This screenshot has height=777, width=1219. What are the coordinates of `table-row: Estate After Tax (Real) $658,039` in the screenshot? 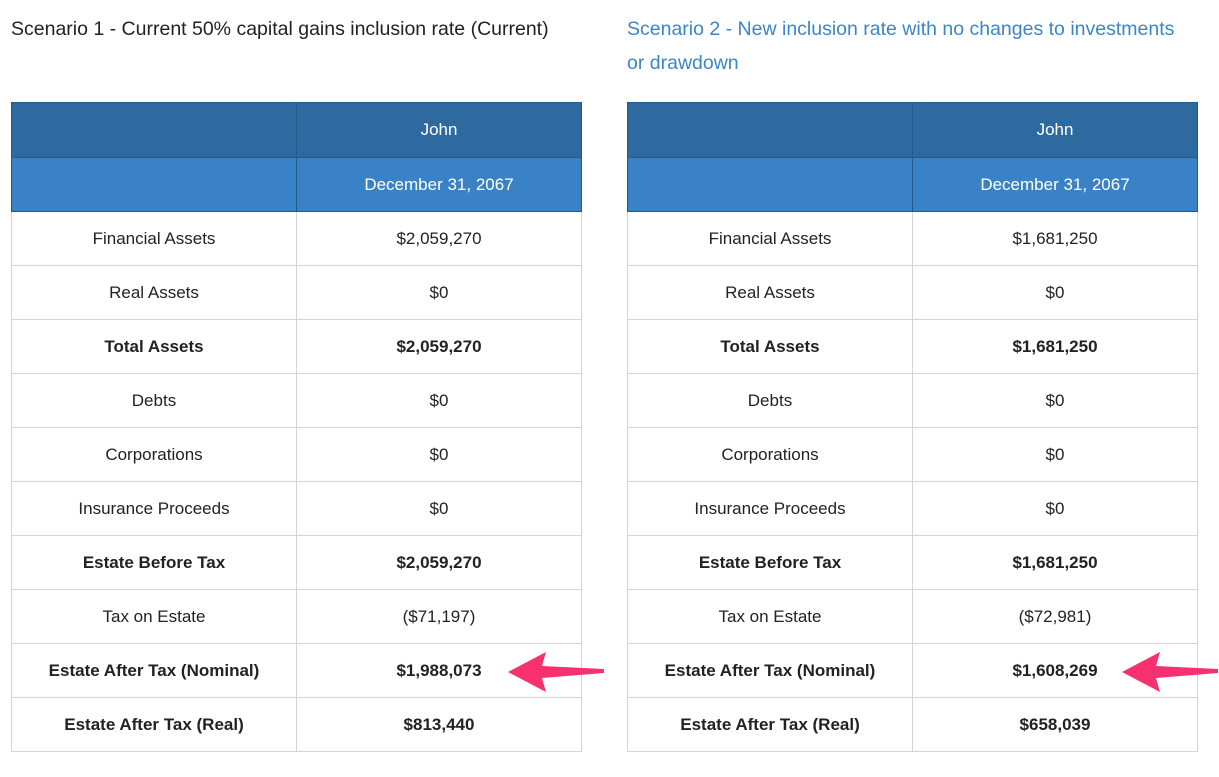 It's located at (912, 724).